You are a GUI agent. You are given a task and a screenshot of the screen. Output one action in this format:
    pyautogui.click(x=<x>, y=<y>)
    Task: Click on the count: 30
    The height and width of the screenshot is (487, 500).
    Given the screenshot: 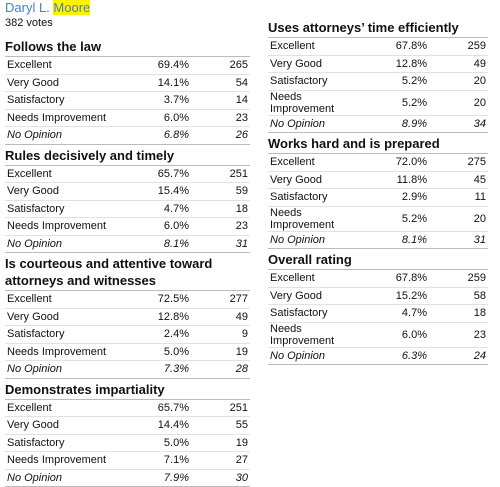 What is the action you would take?
    pyautogui.click(x=220, y=478)
    